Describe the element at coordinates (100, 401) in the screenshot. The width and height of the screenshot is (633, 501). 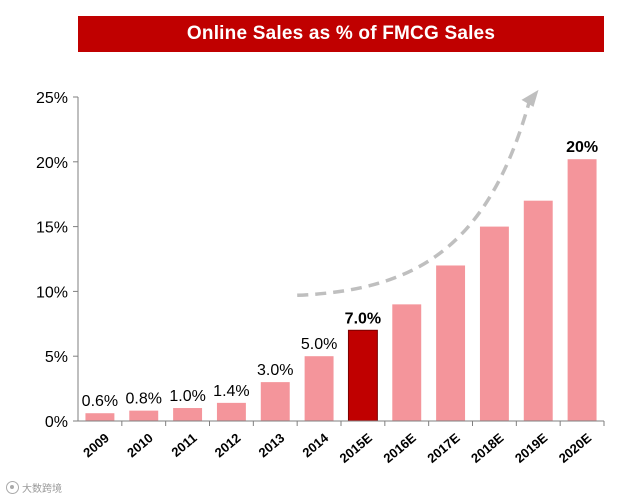
I see `data-label-2009: 0.6%` at that location.